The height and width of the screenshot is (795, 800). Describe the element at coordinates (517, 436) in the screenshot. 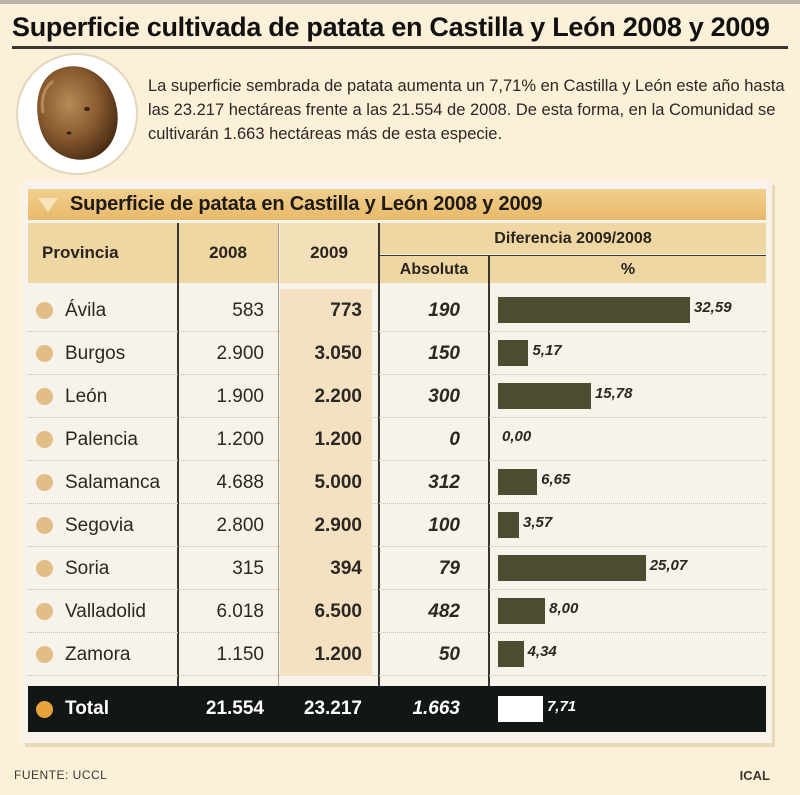

I see `pct-label: 0,00` at that location.